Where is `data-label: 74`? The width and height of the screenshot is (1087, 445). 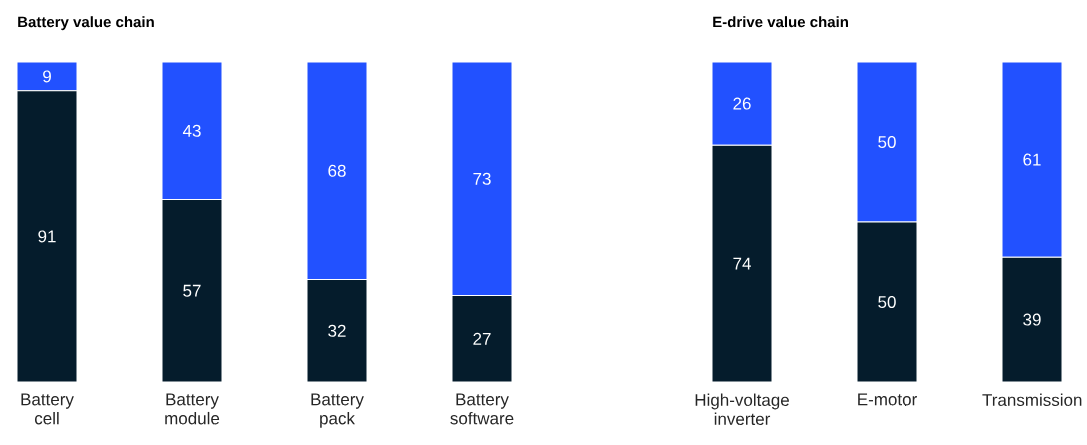
data-label: 74 is located at coordinates (742, 263).